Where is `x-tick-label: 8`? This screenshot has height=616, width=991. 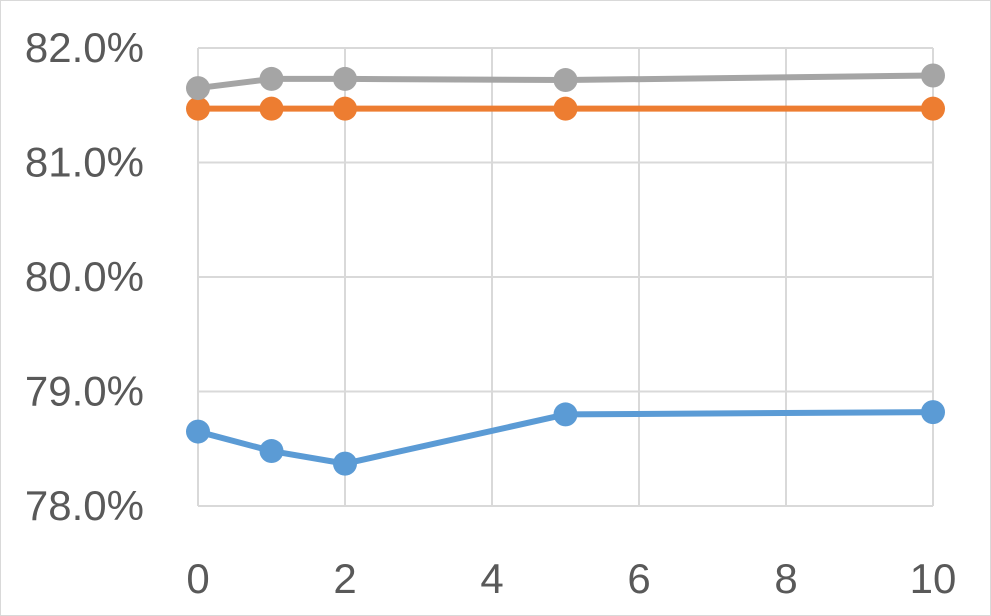
x-tick-label: 8 is located at coordinates (785, 578).